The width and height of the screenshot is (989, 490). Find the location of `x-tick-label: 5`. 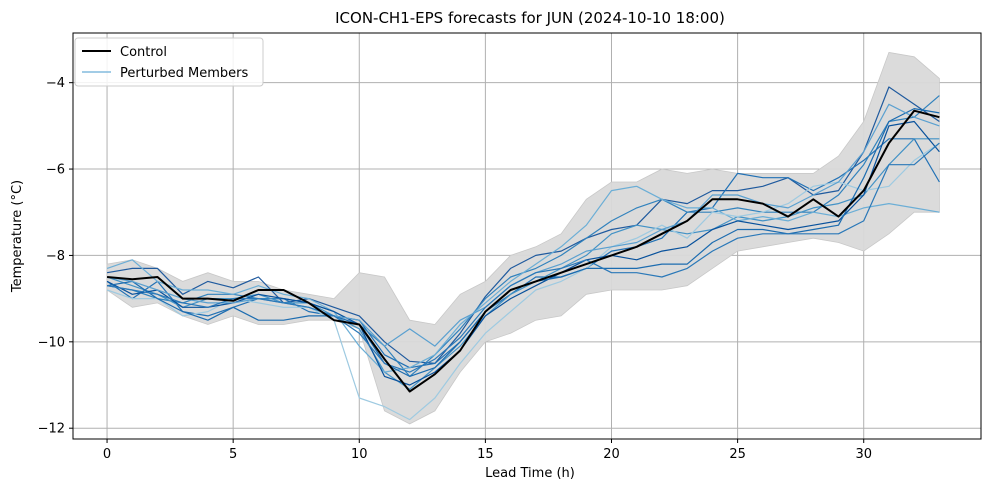

x-tick-label: 5 is located at coordinates (233, 454).